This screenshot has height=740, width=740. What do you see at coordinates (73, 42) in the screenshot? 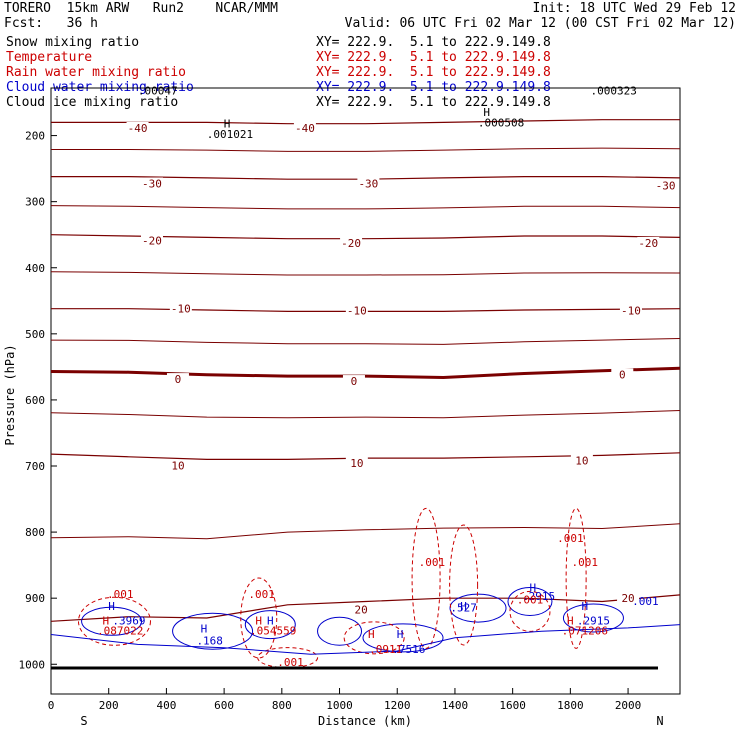
I see `legend-label-snow: Snow mixing ratio` at bounding box center [73, 42].